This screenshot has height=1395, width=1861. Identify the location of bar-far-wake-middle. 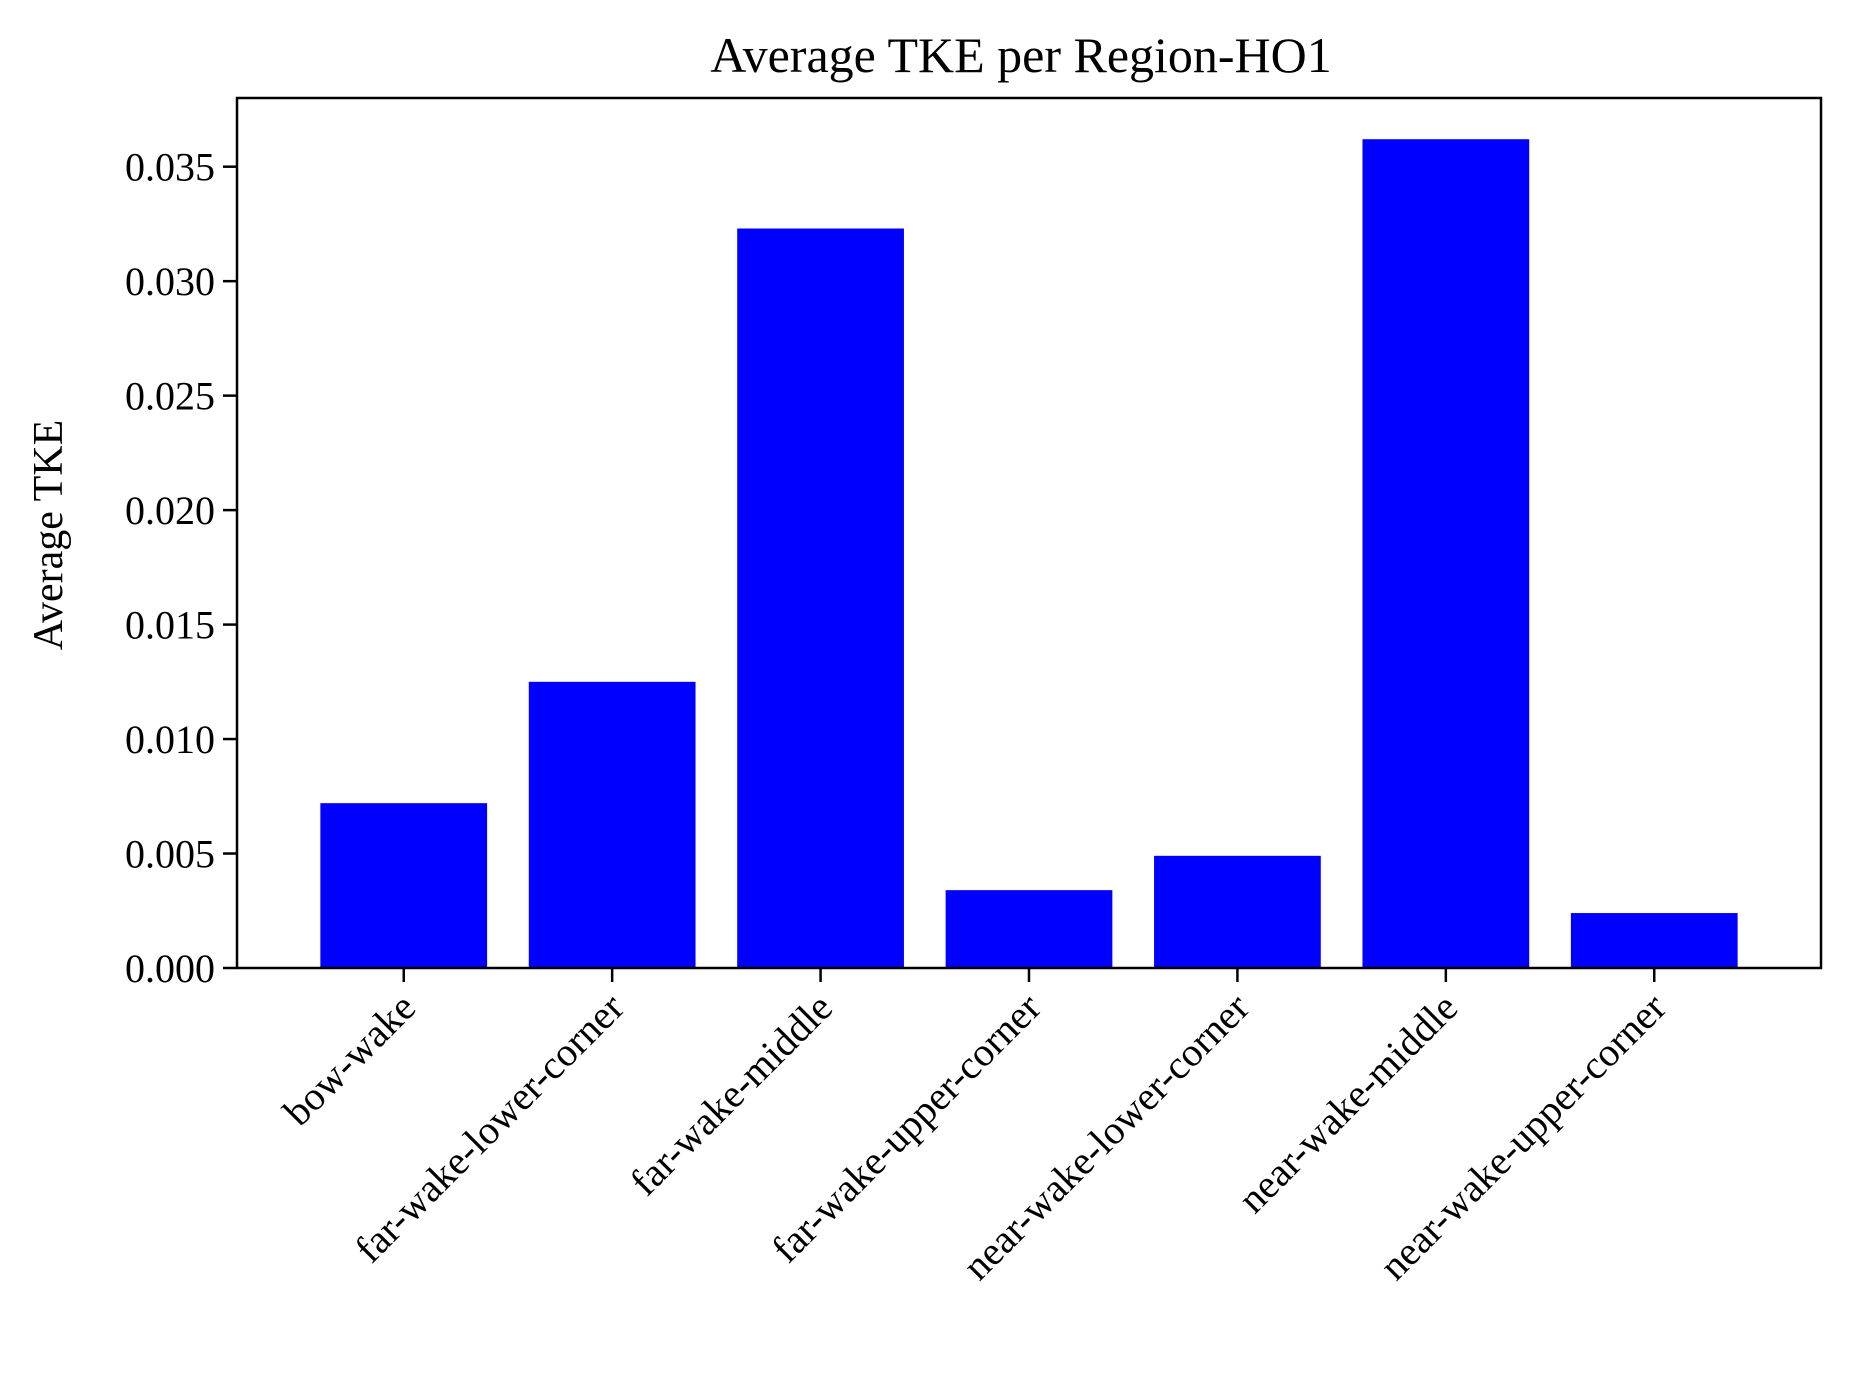
(820, 598).